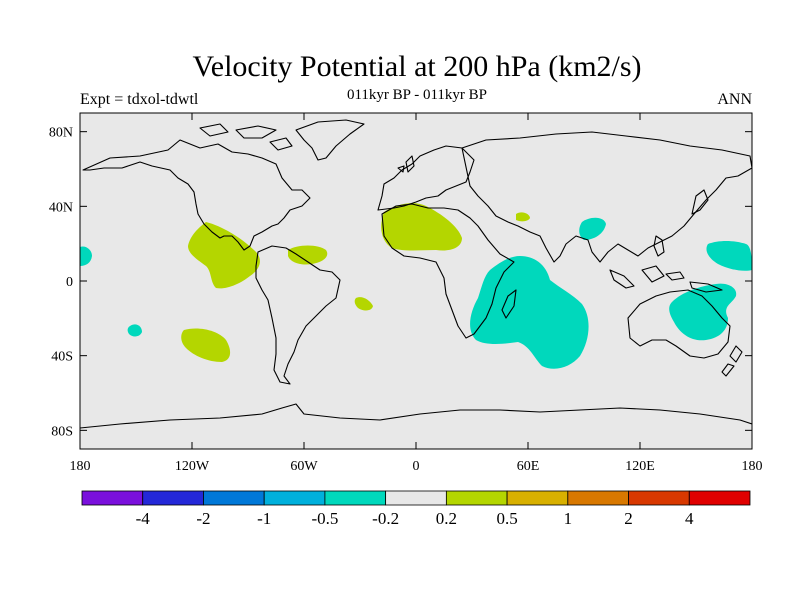  What do you see at coordinates (324, 518) in the screenshot?
I see `colorbar-label: -0.5` at bounding box center [324, 518].